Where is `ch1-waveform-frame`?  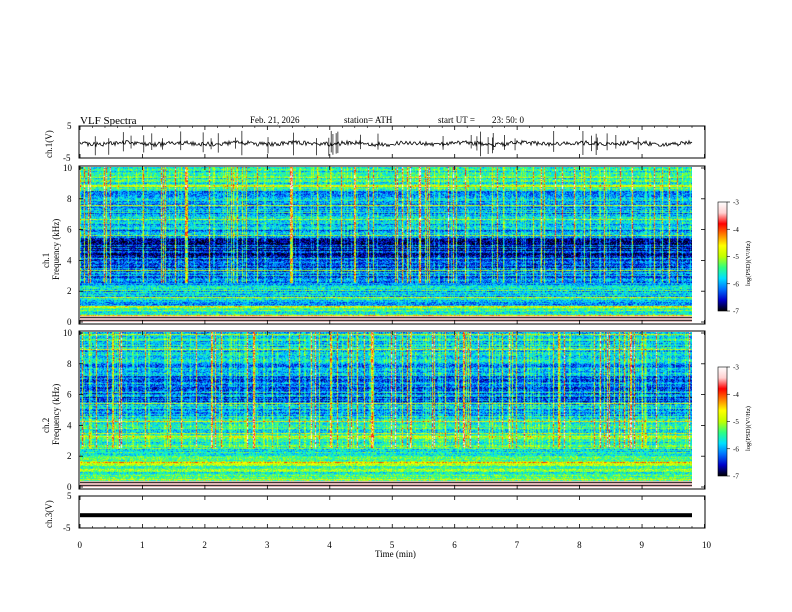
ch1-waveform-frame is located at coordinates (392, 142).